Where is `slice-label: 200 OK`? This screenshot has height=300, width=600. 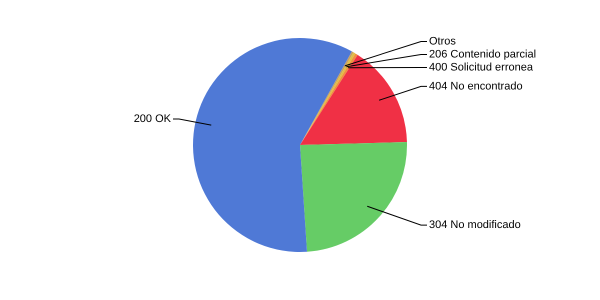 slice-label: 200 OK is located at coordinates (153, 119).